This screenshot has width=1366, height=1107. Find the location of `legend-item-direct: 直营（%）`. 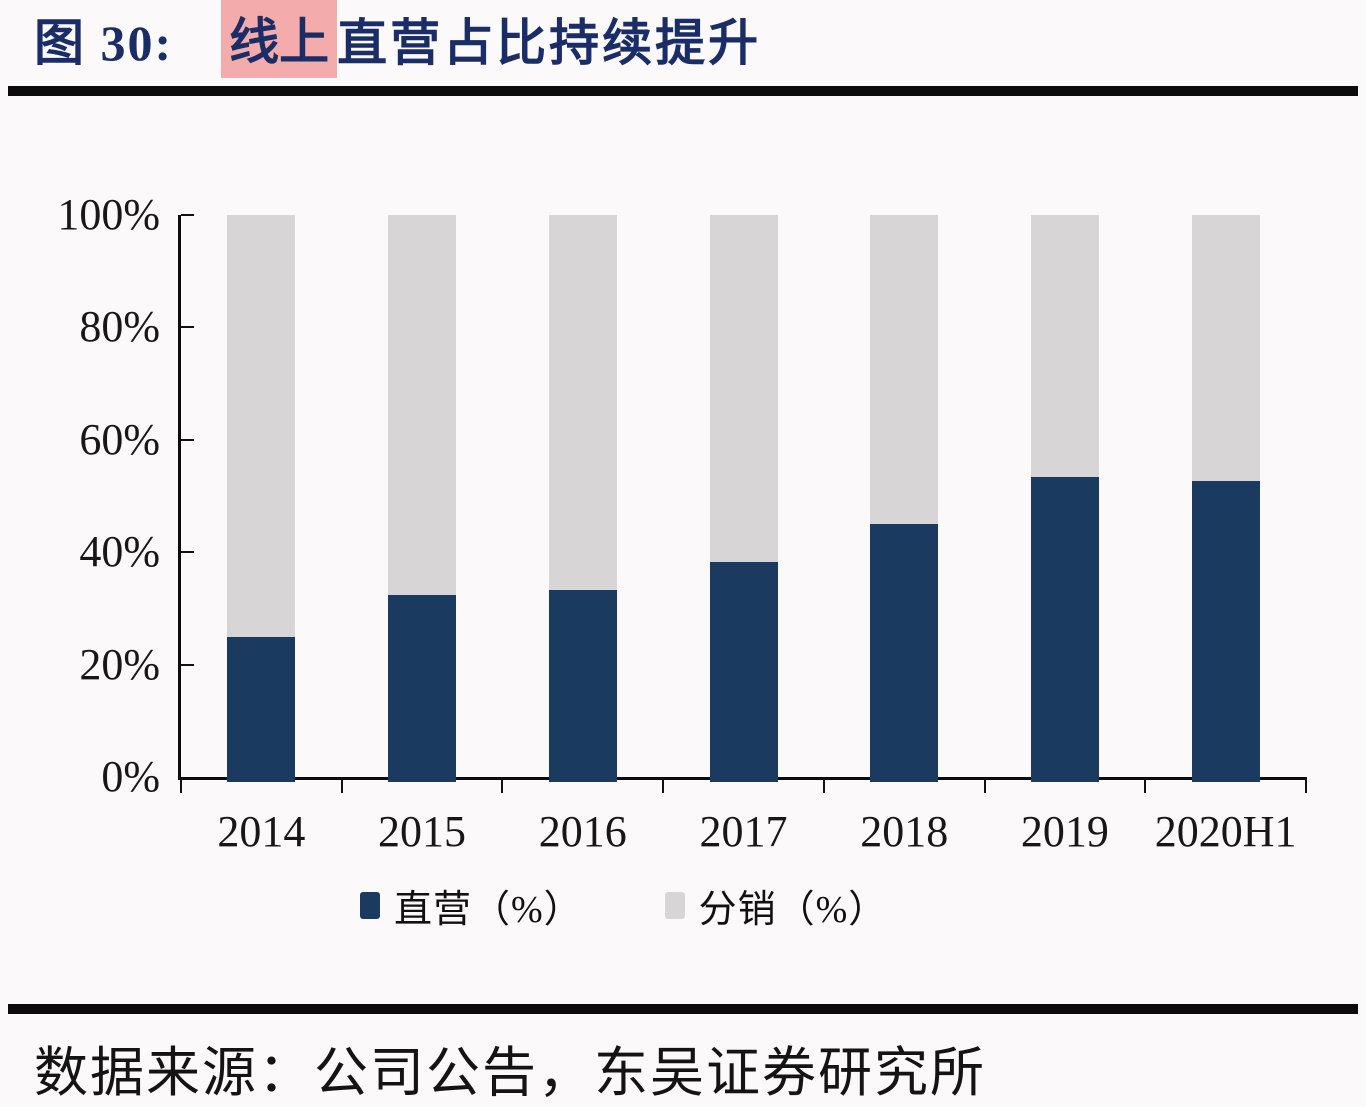

legend-item-direct: 直营（%） is located at coordinates (471, 905).